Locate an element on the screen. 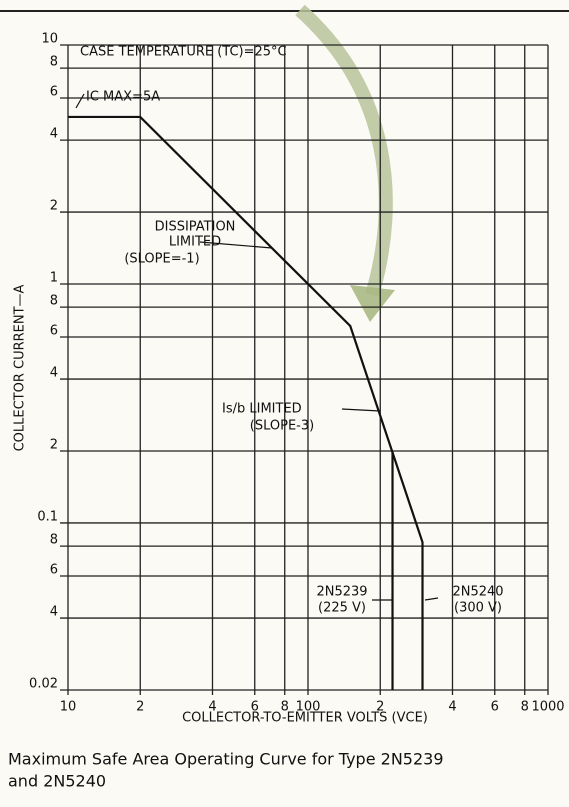  caption-line: and 2N5240 is located at coordinates (57, 781).